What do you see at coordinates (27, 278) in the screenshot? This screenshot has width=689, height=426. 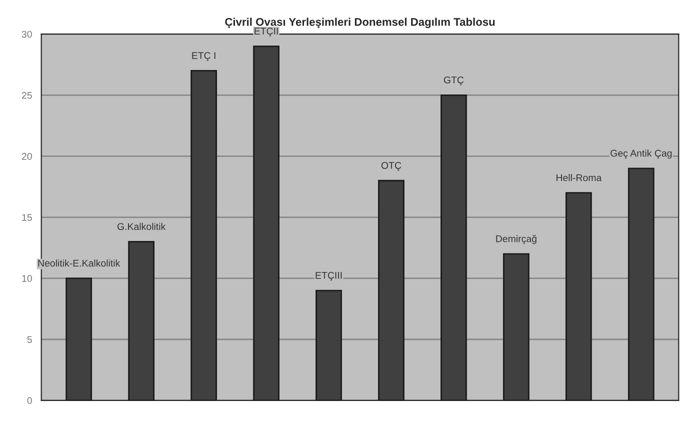 I see `y-tick-label: 10` at bounding box center [27, 278].